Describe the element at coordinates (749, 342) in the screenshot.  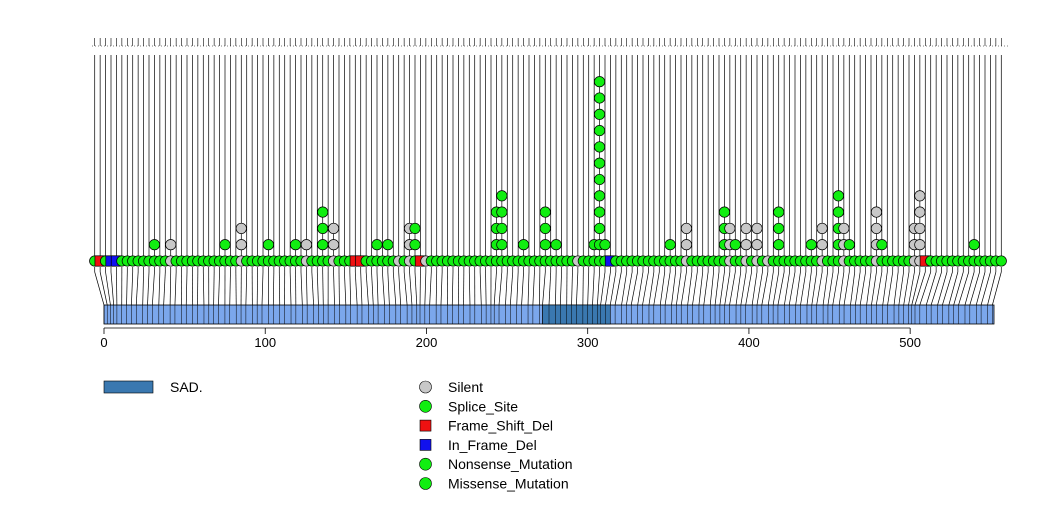
I see `axis-tick-label: 400` at that location.